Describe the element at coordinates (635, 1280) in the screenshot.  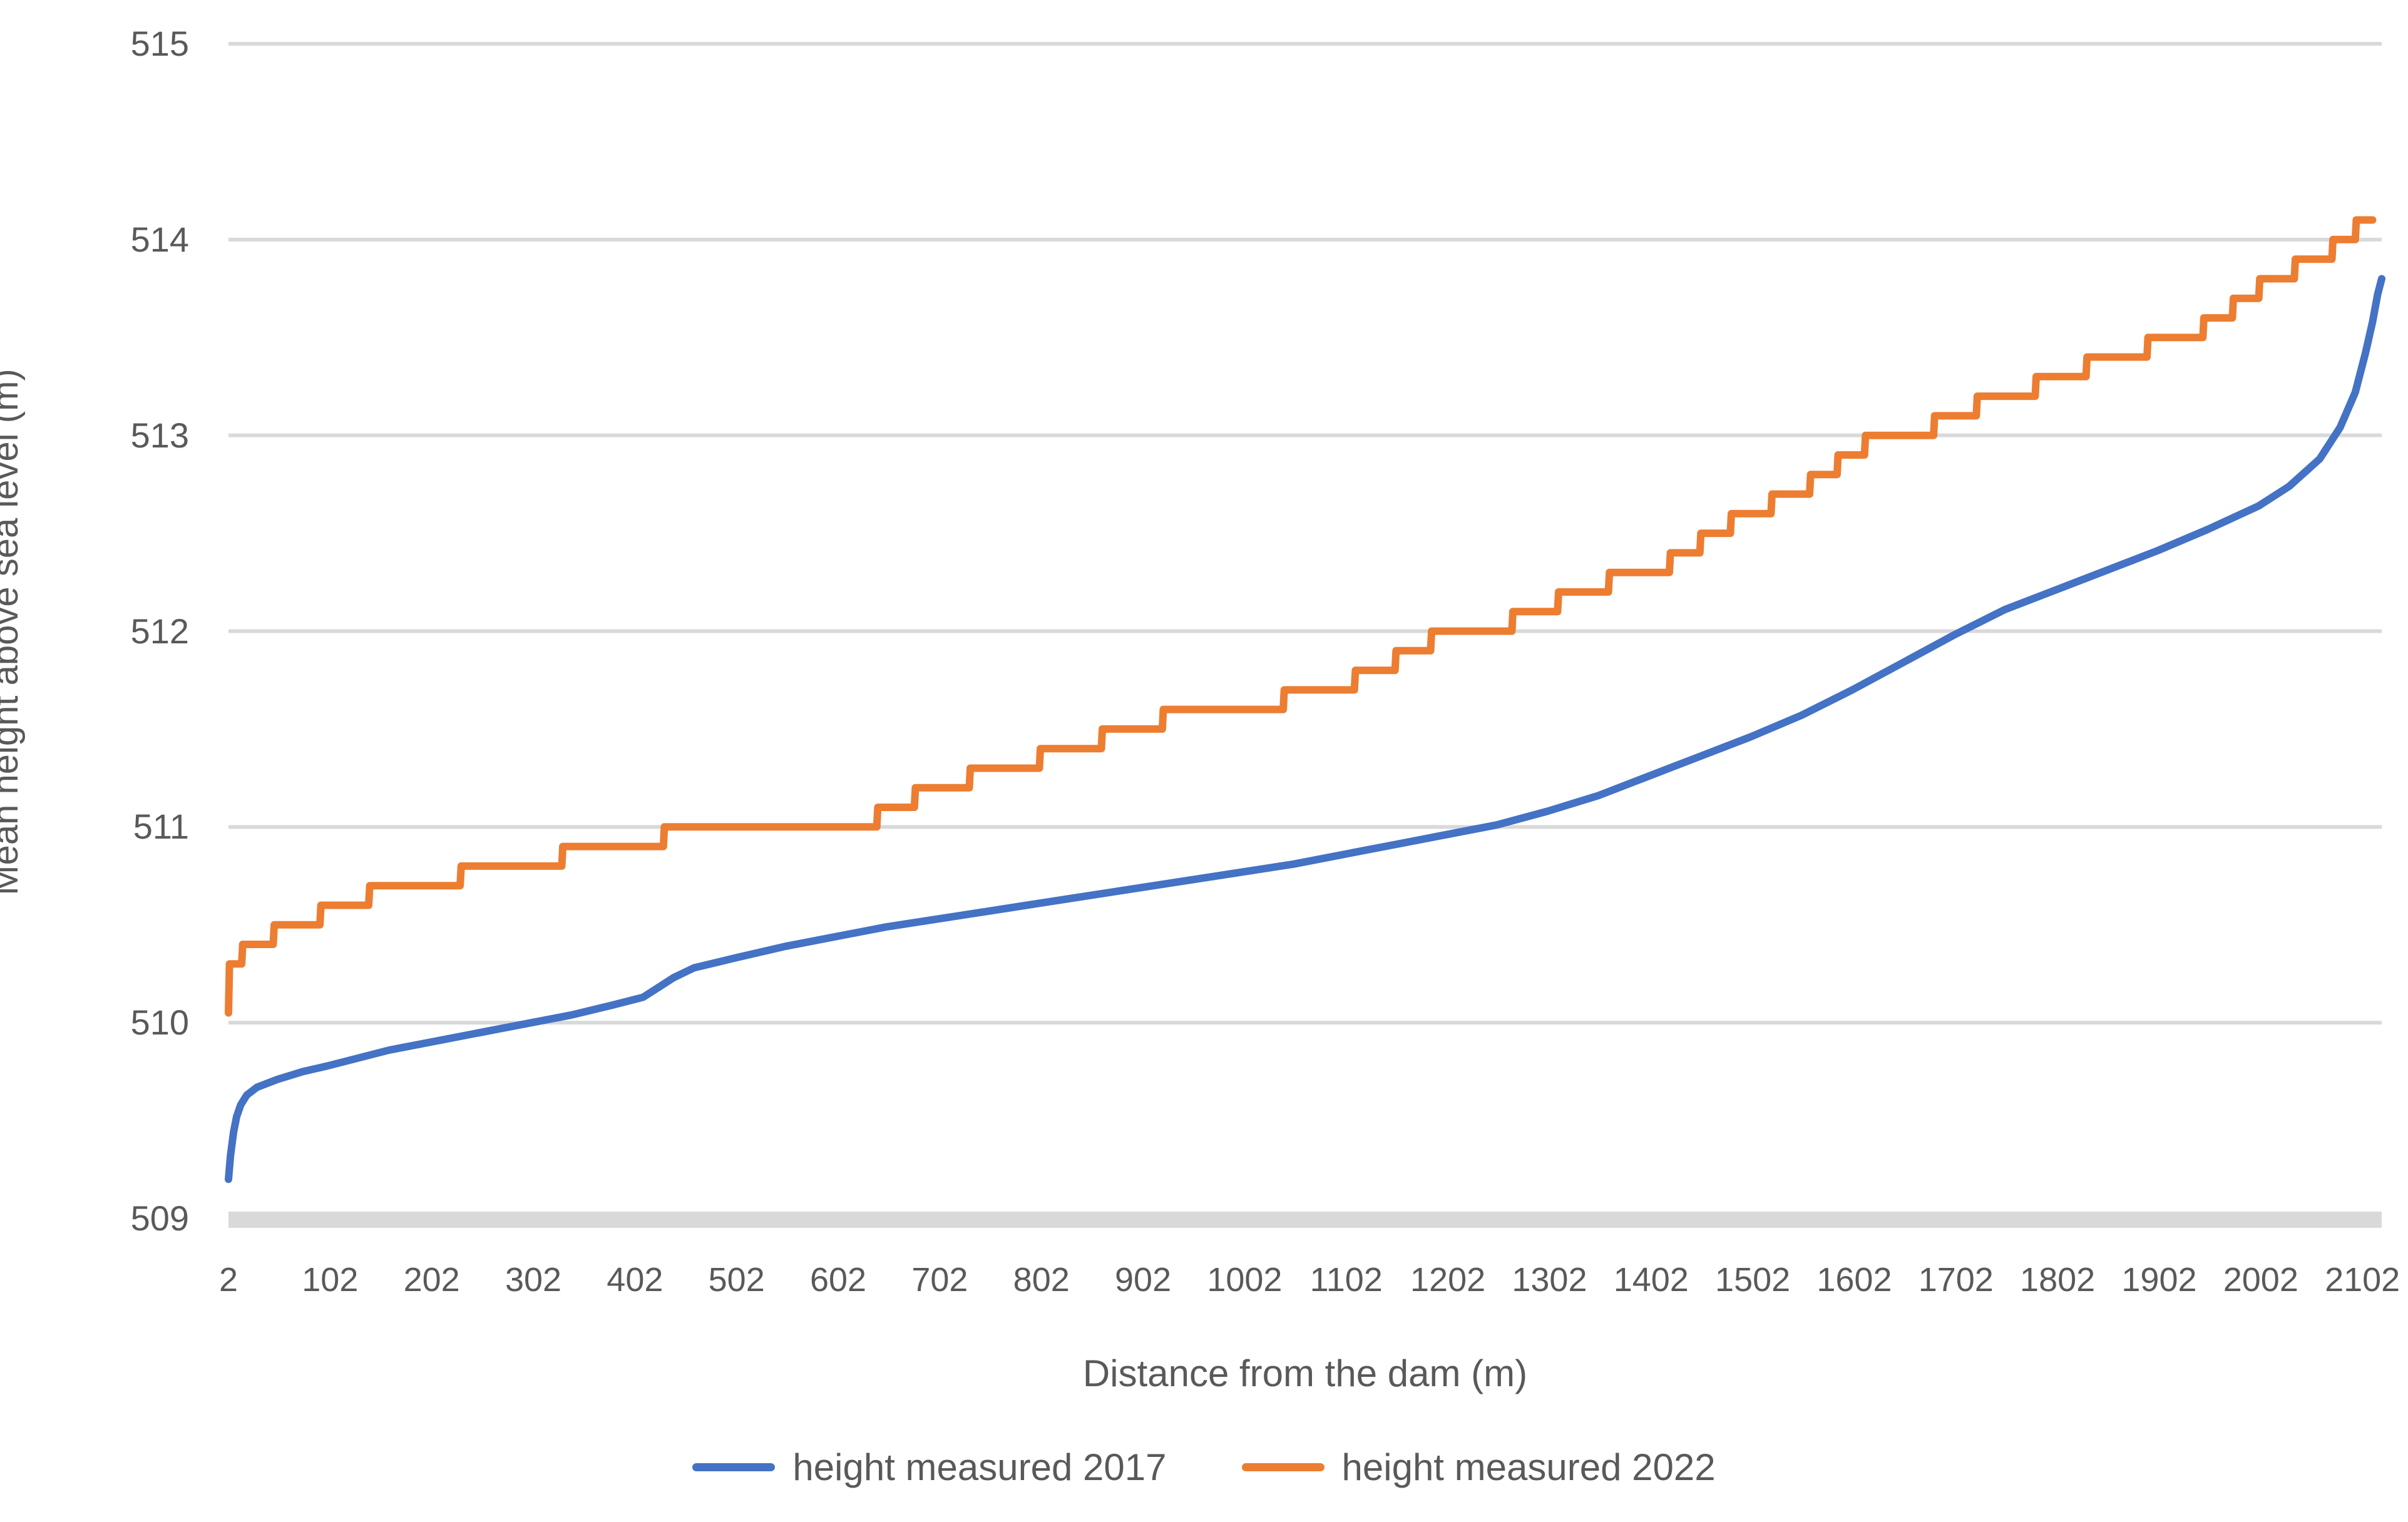
I see `x-tick-label-402: 402` at that location.